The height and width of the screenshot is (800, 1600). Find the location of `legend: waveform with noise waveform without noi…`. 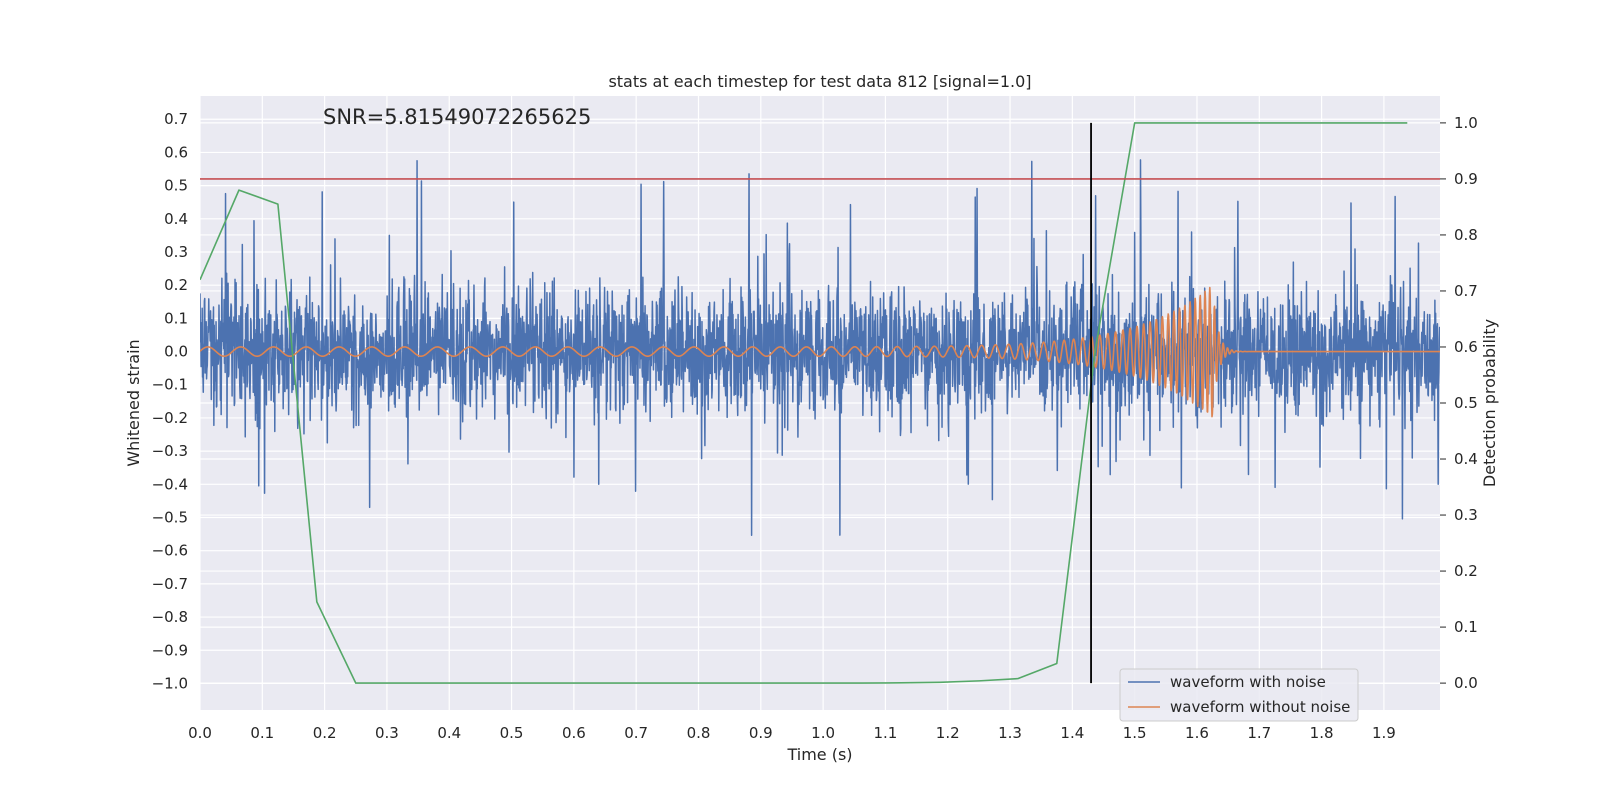

legend: waveform with noise waveform without noi… is located at coordinates (1239, 695).